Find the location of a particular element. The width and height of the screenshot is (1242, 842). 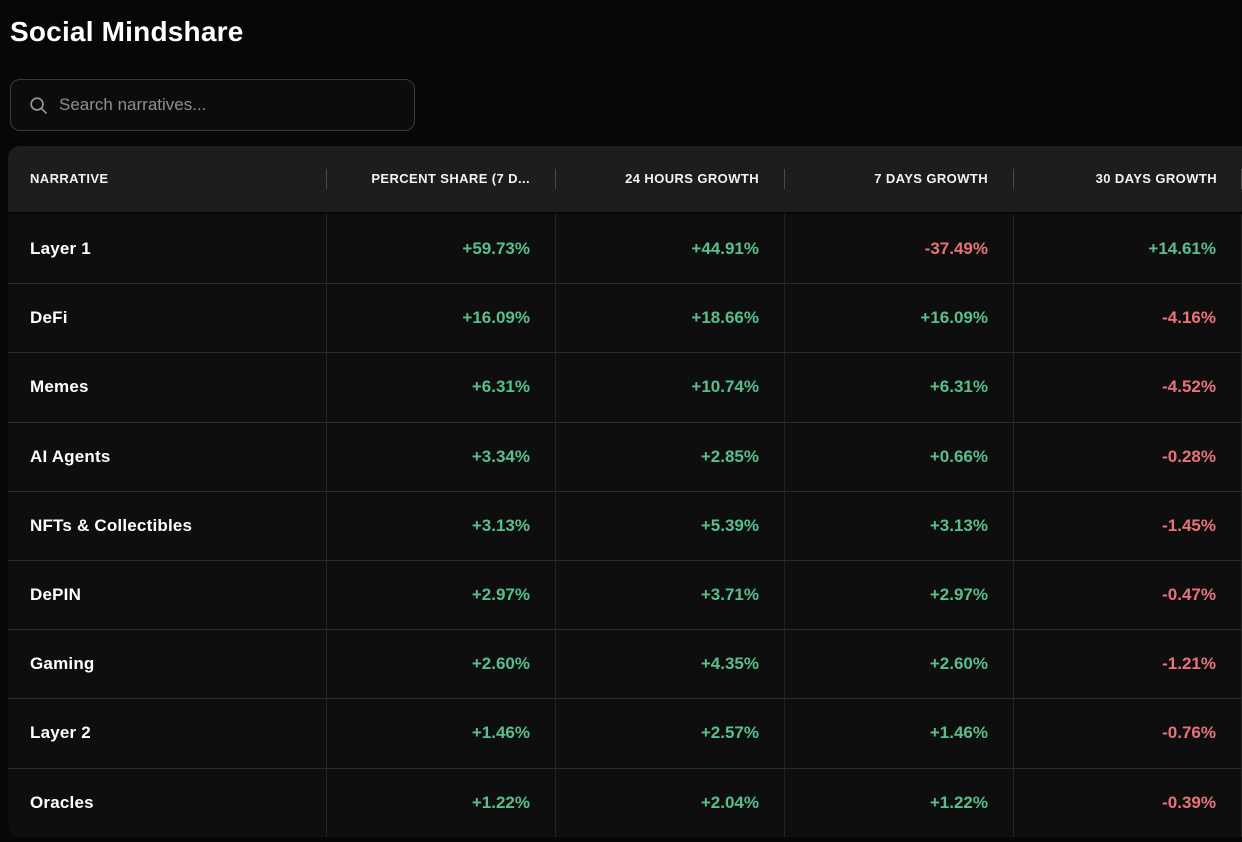

table-row-depin: DePIN +2.97% +3.71% +2.97% -0.47% is located at coordinates (625, 594).